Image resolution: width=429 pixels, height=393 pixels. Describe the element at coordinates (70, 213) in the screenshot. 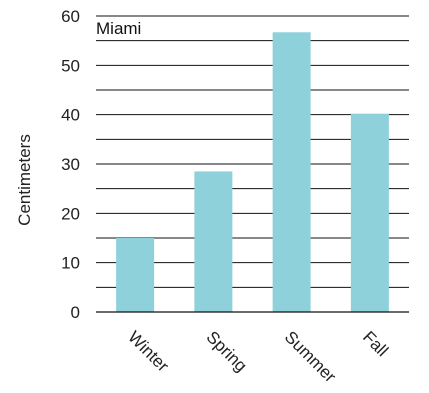

I see `y-tick-label-20: 20` at that location.